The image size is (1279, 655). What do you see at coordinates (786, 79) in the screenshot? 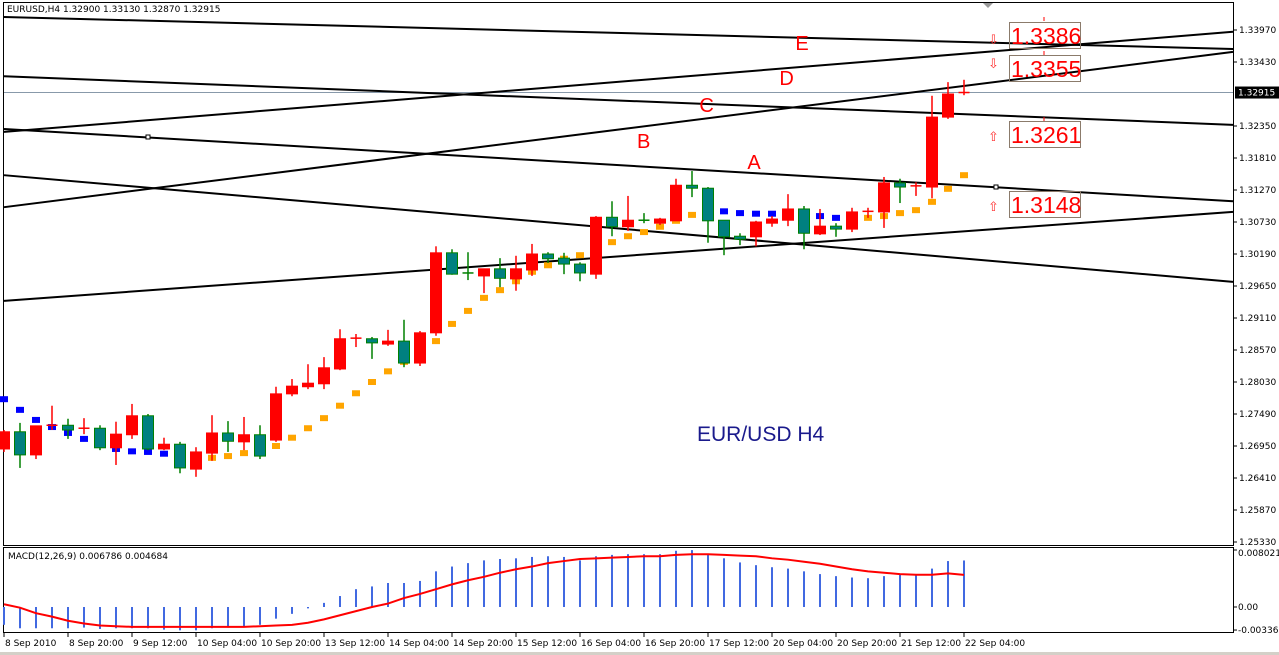
I see `wave-label: D` at bounding box center [786, 79].